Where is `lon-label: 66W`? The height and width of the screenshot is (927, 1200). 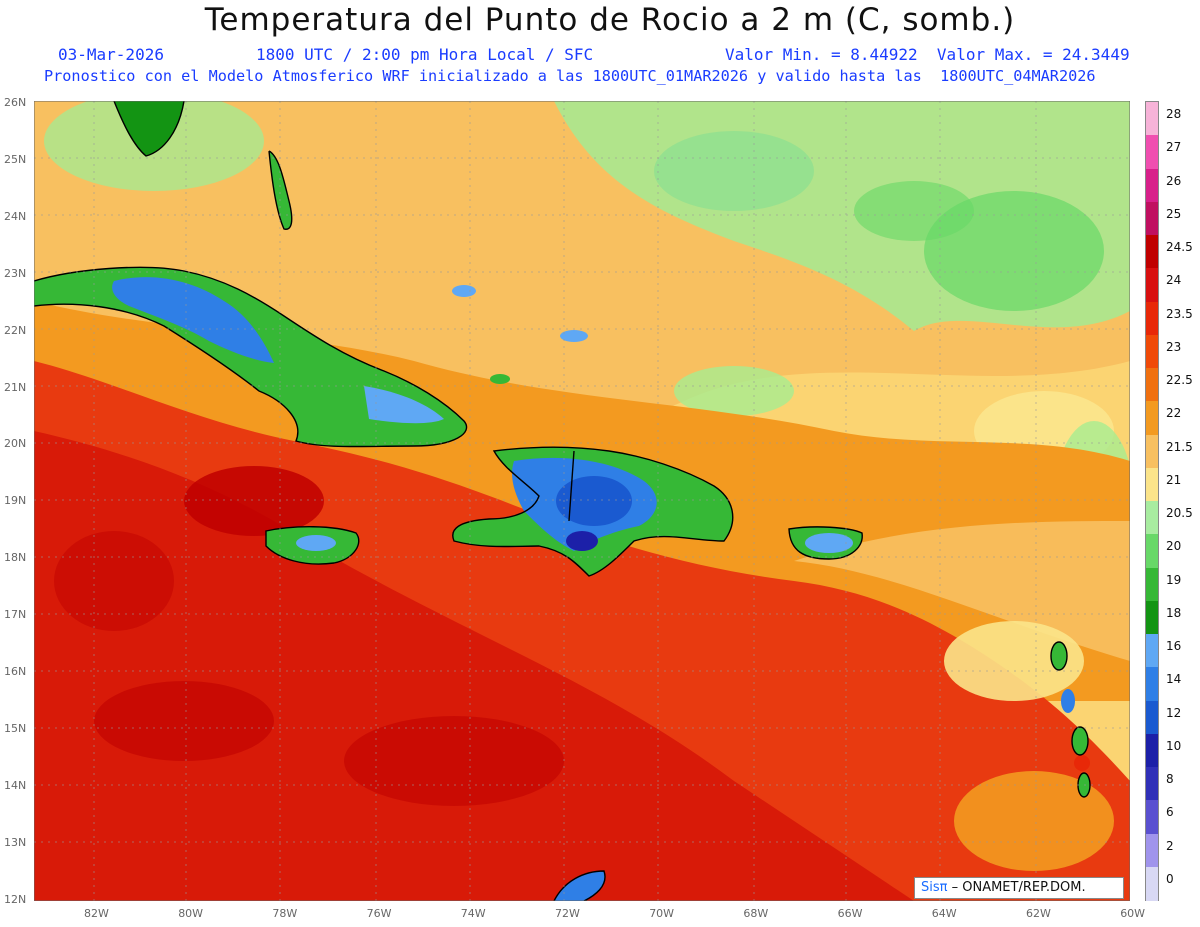 lon-label: 66W is located at coordinates (850, 913).